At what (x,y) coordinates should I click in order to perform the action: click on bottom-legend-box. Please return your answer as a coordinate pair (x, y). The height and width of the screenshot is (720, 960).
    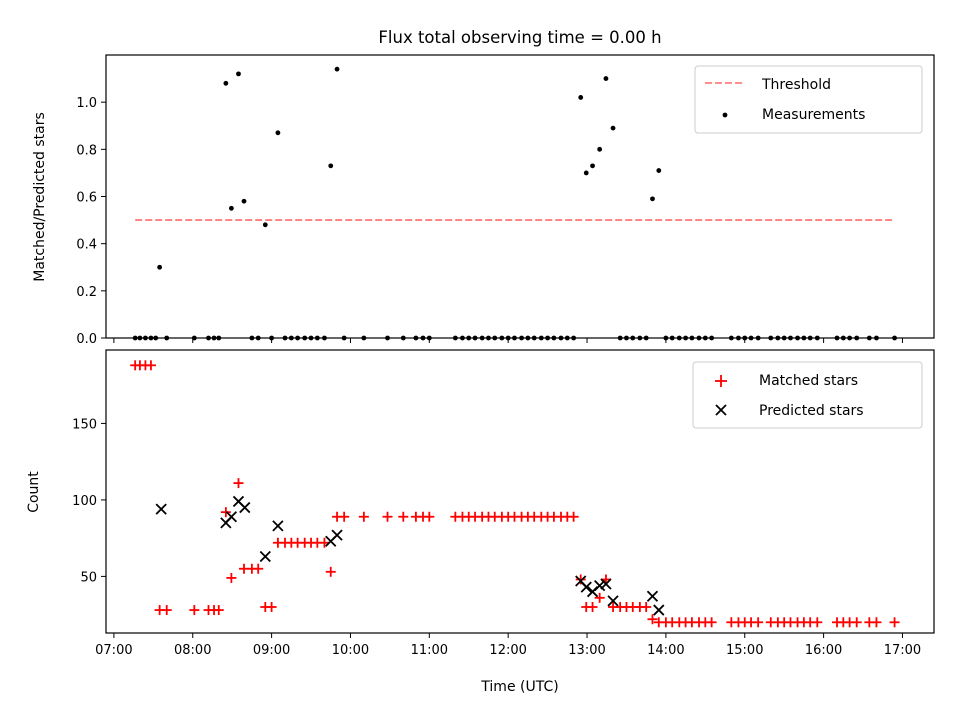
    Looking at the image, I should click on (807, 395).